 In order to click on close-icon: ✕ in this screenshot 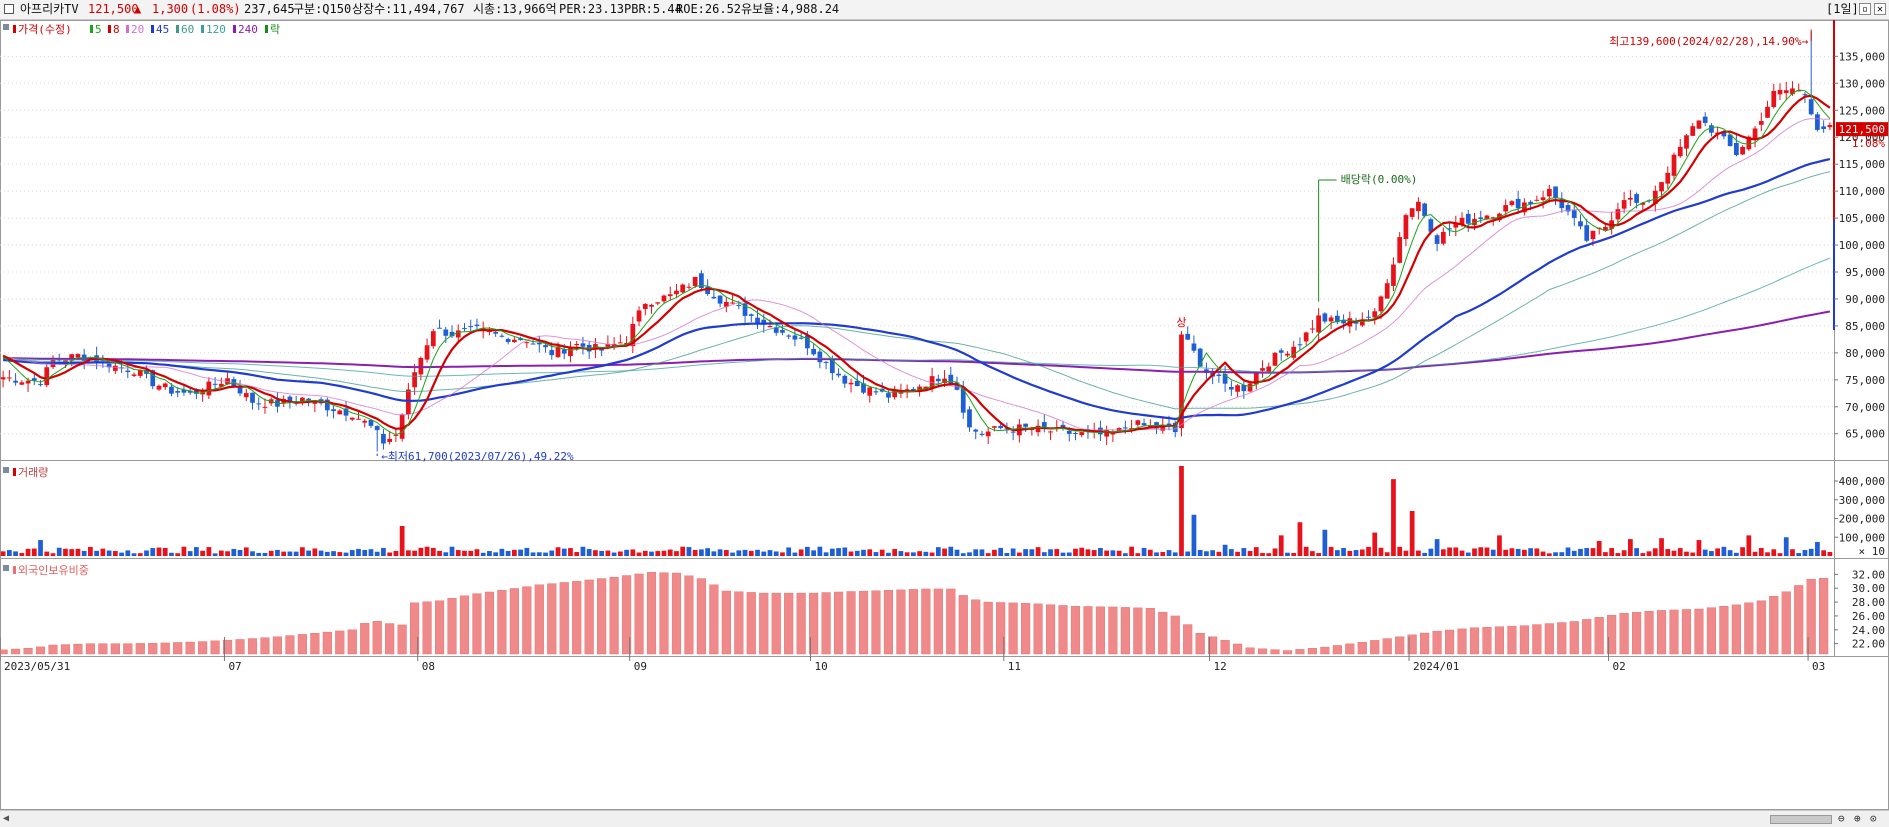, I will do `click(1880, 9)`.